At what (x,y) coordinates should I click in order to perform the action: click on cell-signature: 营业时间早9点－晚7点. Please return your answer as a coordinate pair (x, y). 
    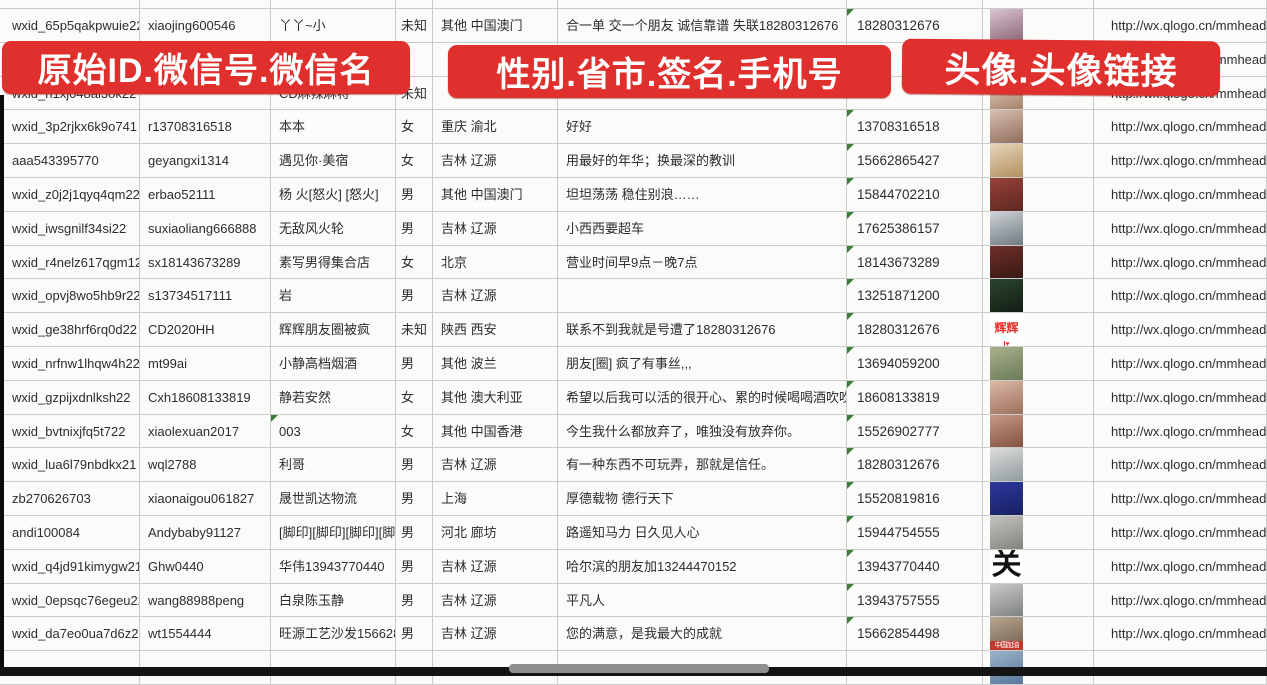
    Looking at the image, I should click on (702, 262).